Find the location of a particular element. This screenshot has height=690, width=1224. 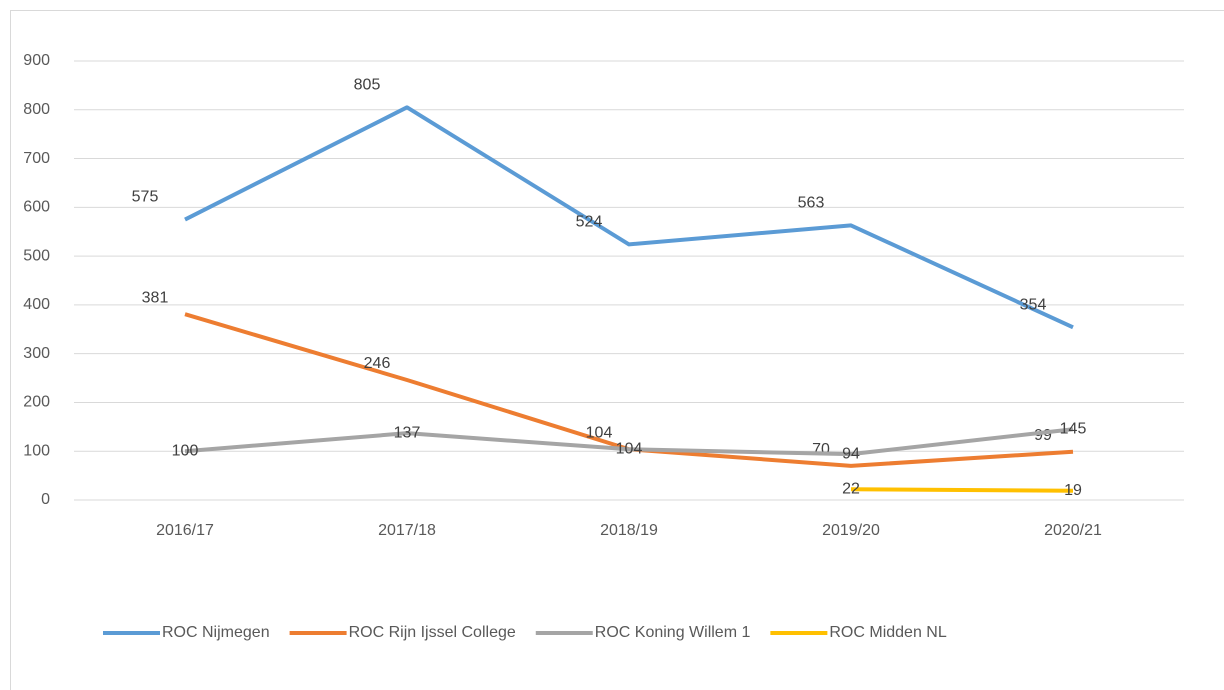

y-tick-label: 100 is located at coordinates (36, 450).